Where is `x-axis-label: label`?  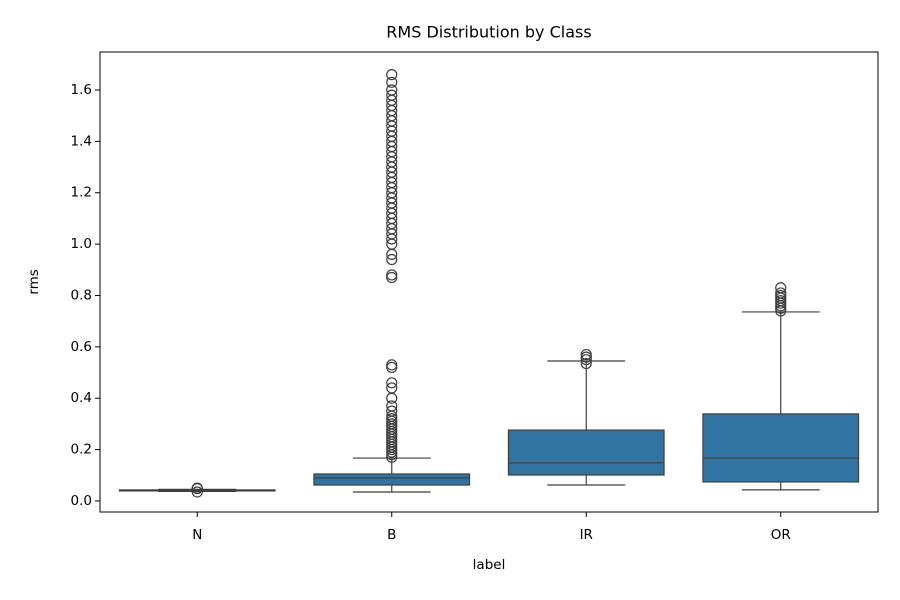 x-axis-label: label is located at coordinates (489, 565).